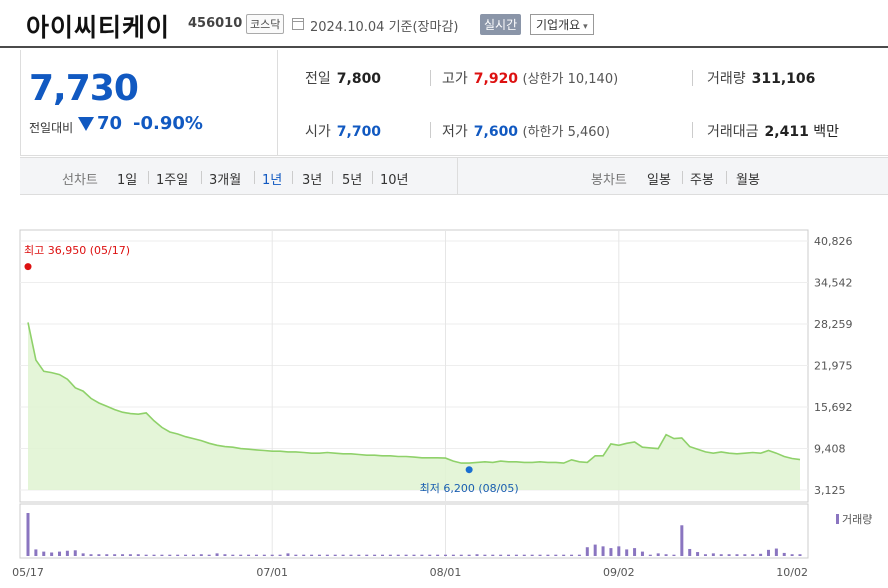 The width and height of the screenshot is (888, 588). What do you see at coordinates (773, 131) in the screenshot?
I see `trade-amount: 거래대금 2,411 백만` at bounding box center [773, 131].